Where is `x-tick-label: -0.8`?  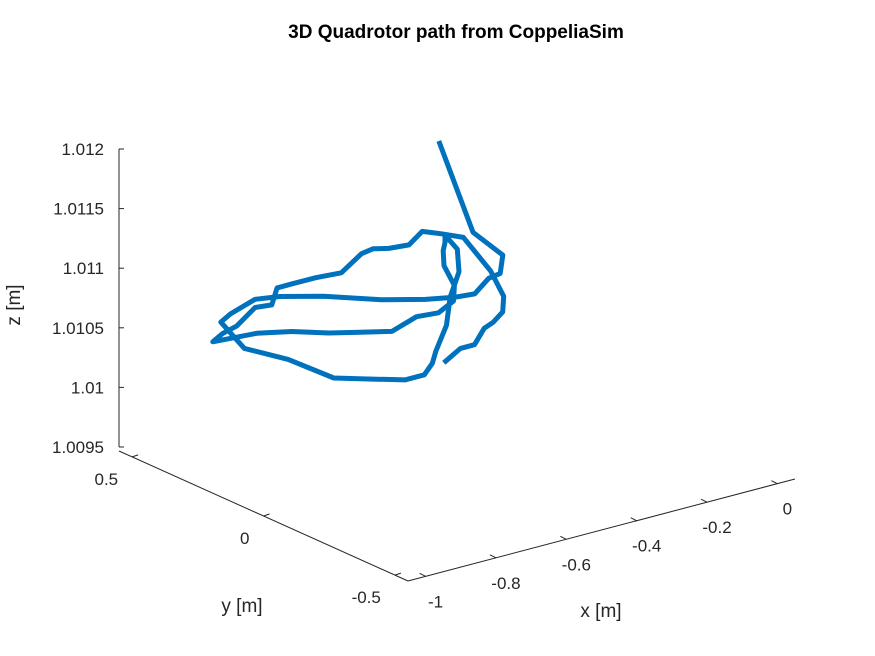
x-tick-label: -0.8 is located at coordinates (505, 583).